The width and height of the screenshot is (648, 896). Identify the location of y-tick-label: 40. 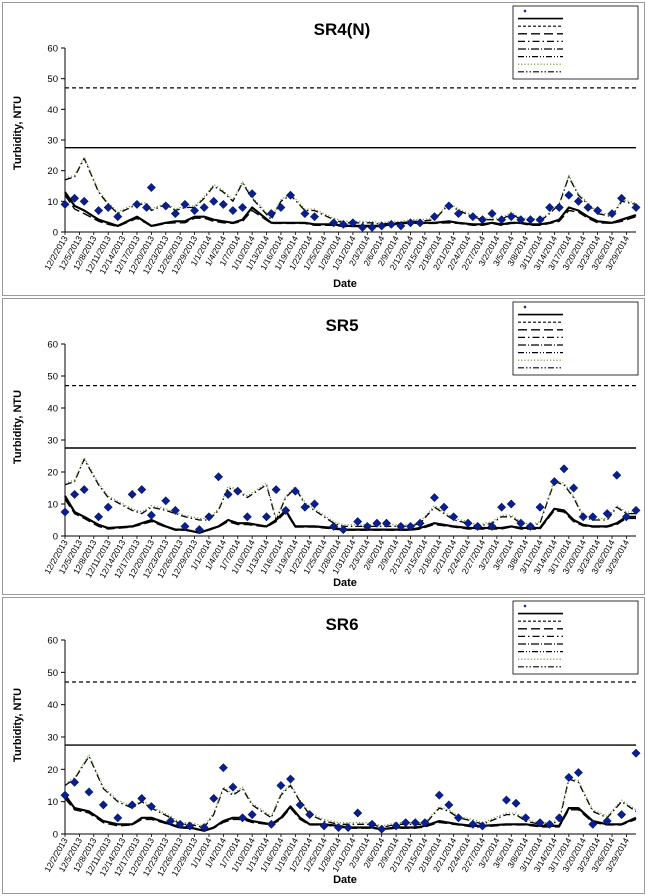
(52, 110).